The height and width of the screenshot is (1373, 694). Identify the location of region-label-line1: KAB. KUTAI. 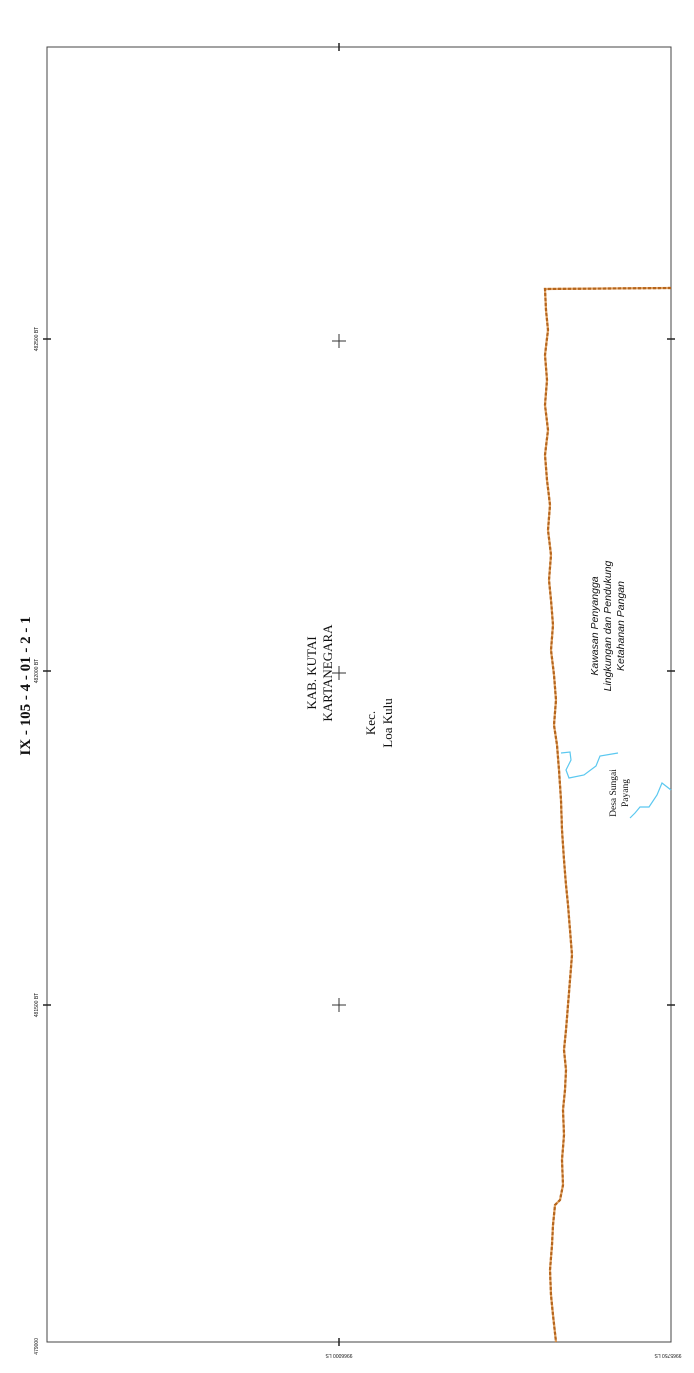
(311, 672).